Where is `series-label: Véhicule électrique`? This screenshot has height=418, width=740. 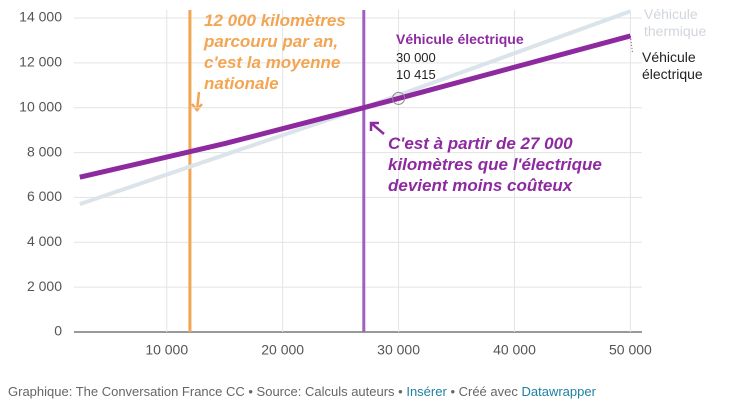
series-label: Véhicule électrique is located at coordinates (672, 65).